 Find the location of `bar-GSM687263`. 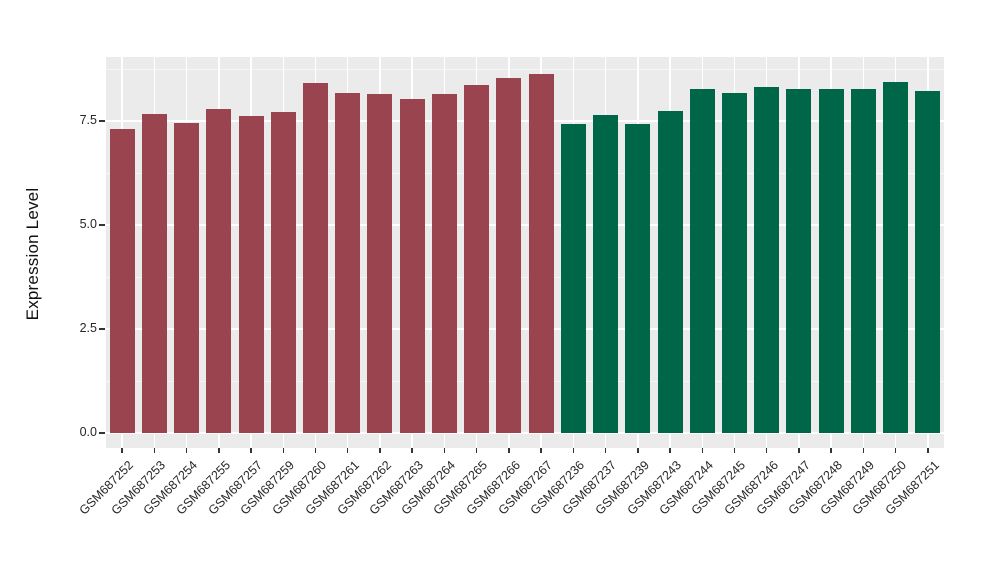

bar-GSM687263 is located at coordinates (412, 265).